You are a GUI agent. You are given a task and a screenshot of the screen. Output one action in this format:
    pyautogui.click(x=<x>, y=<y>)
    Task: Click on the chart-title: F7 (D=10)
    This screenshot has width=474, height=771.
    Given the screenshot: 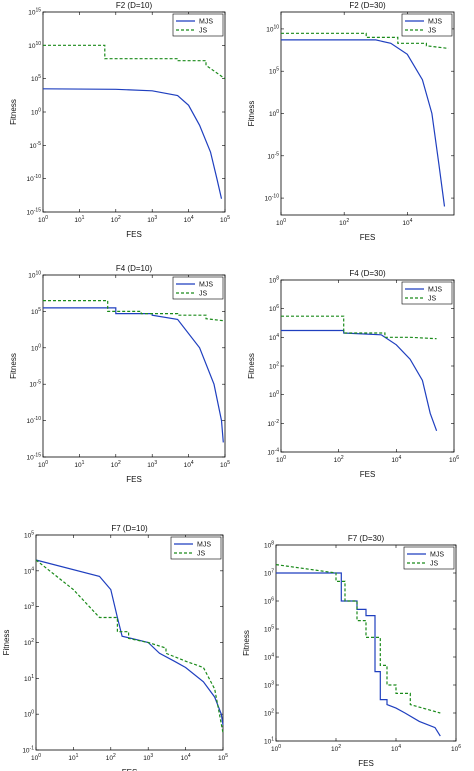 What is the action you would take?
    pyautogui.click(x=129, y=528)
    